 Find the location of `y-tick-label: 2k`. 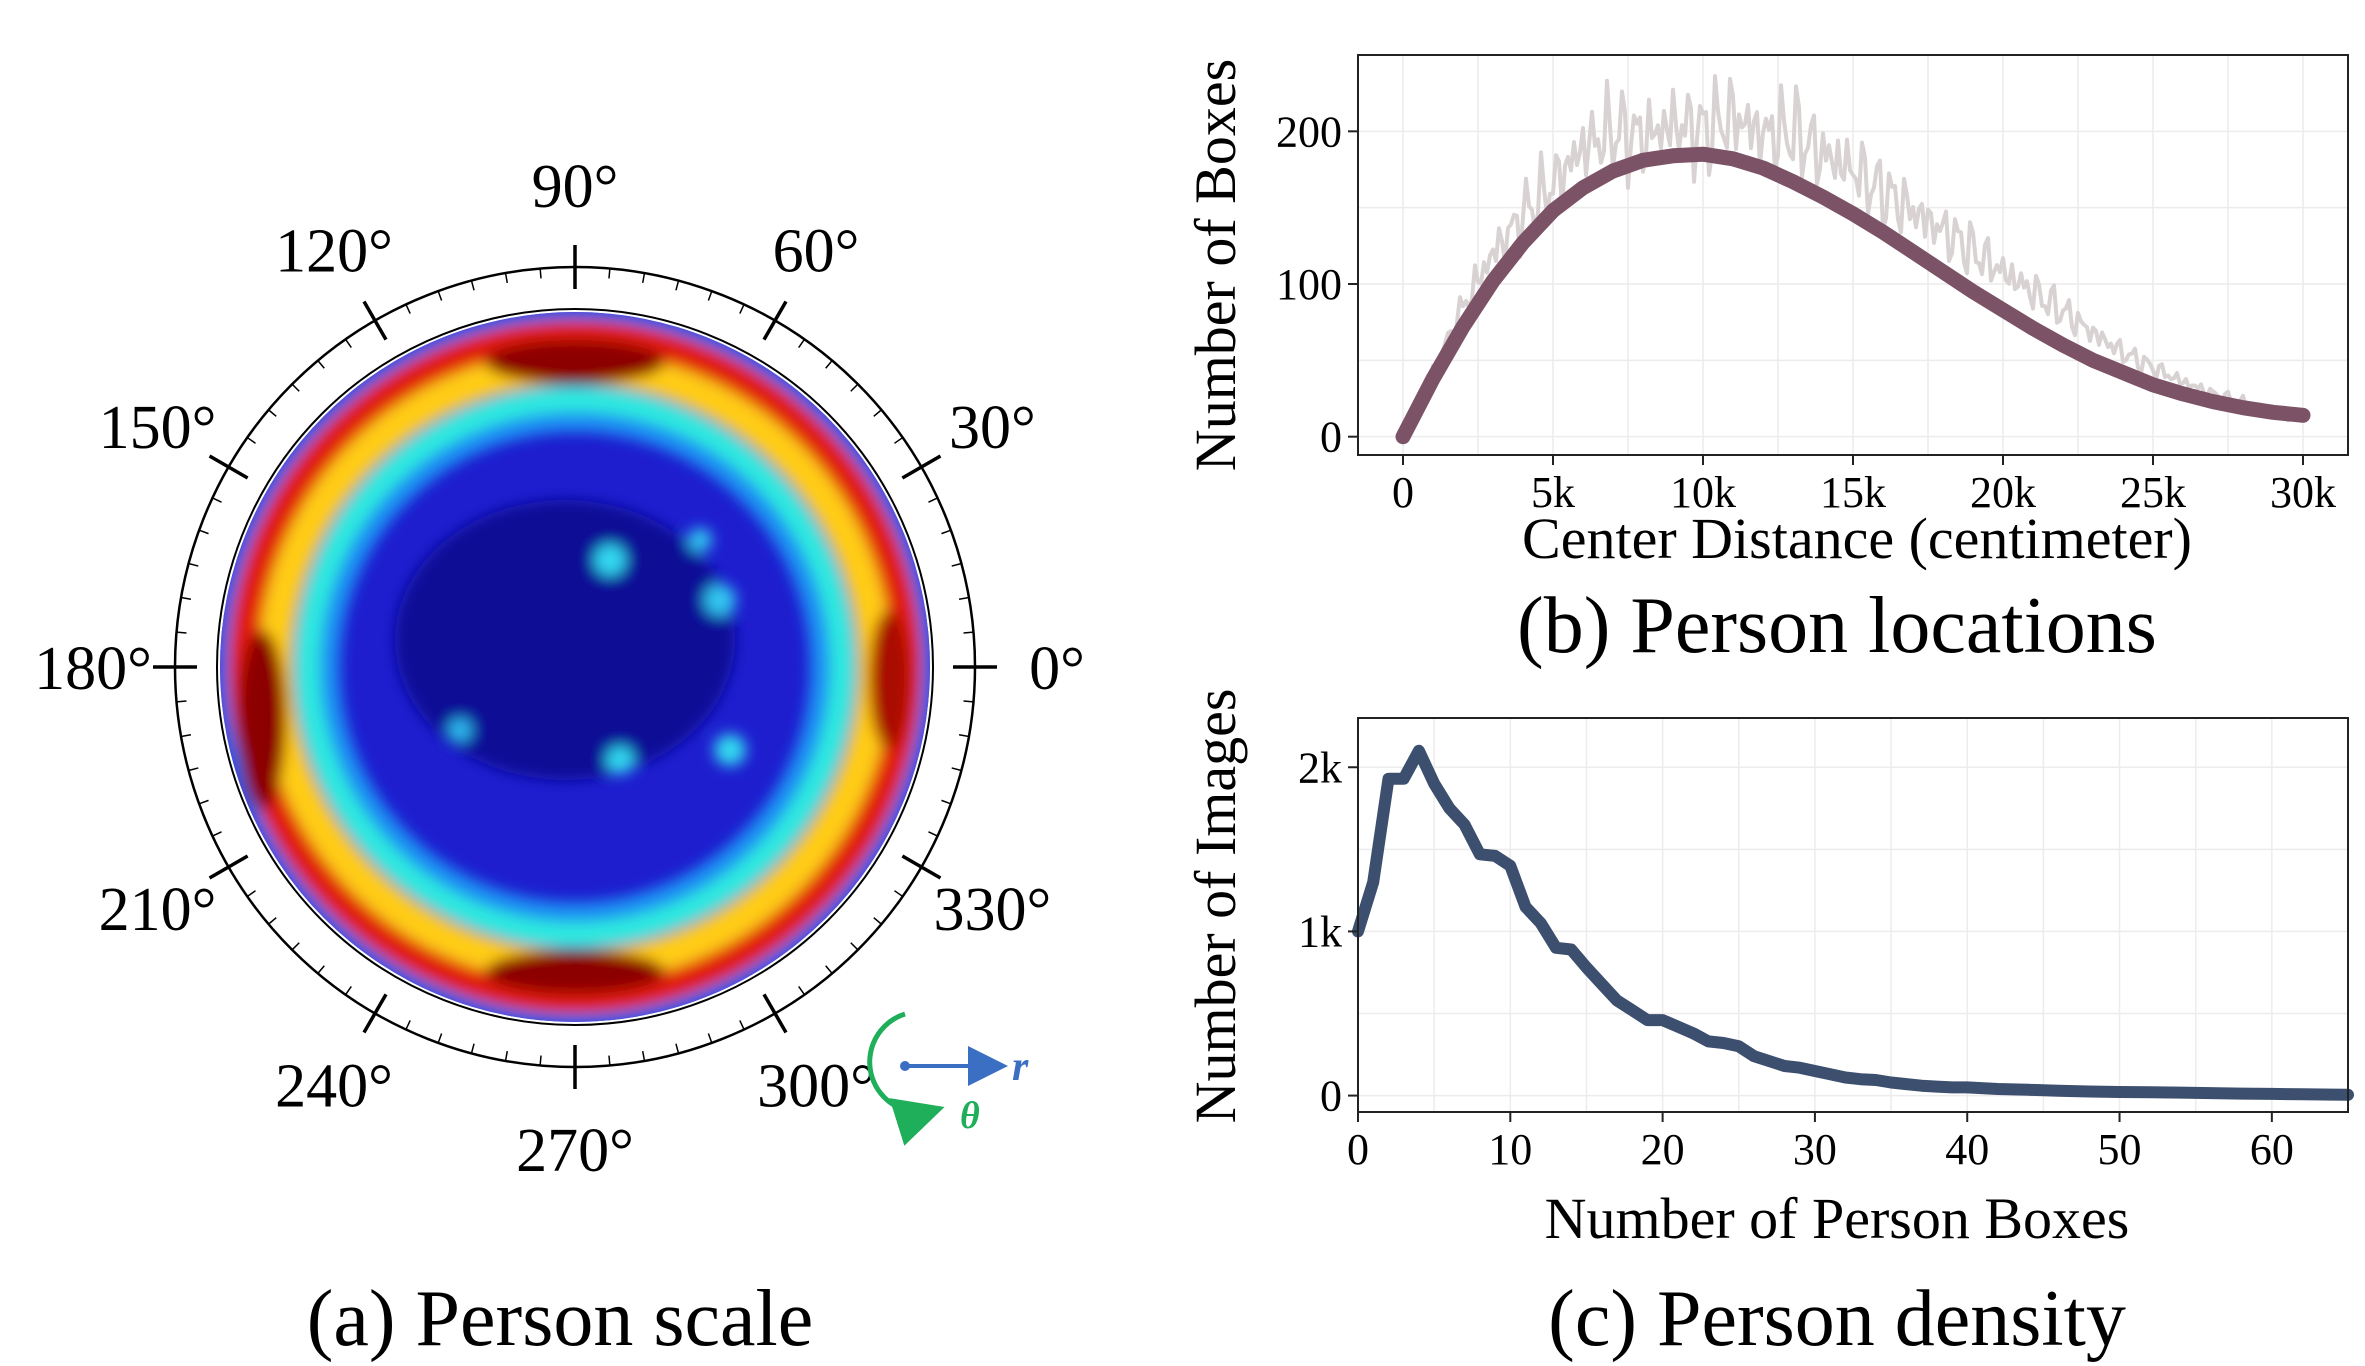

y-tick-label: 2k is located at coordinates (1320, 767).